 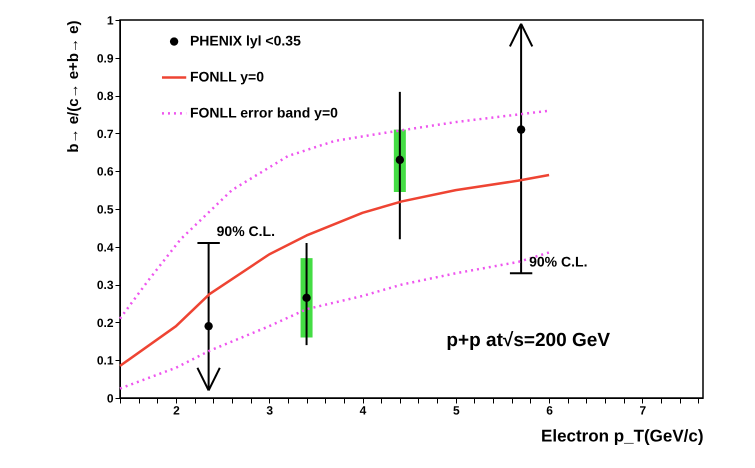 What do you see at coordinates (105, 133) in the screenshot?
I see `y-tick-label: 0.7` at bounding box center [105, 133].